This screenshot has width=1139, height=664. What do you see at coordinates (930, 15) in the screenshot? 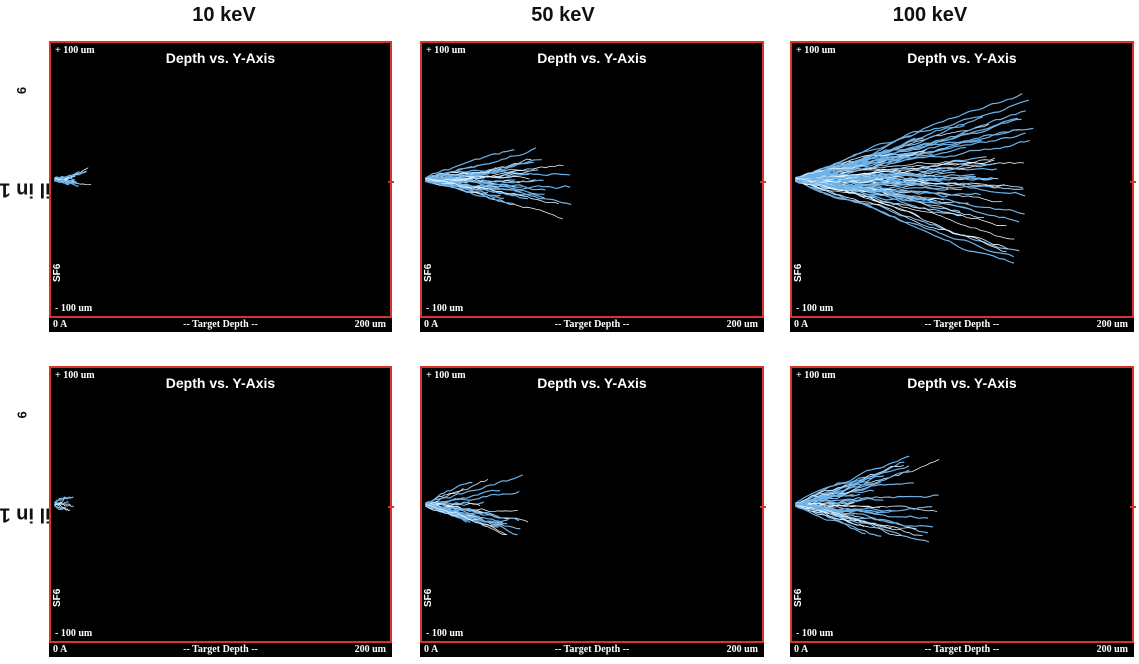
I see `column-header-100kev: 100 keV` at bounding box center [930, 15].